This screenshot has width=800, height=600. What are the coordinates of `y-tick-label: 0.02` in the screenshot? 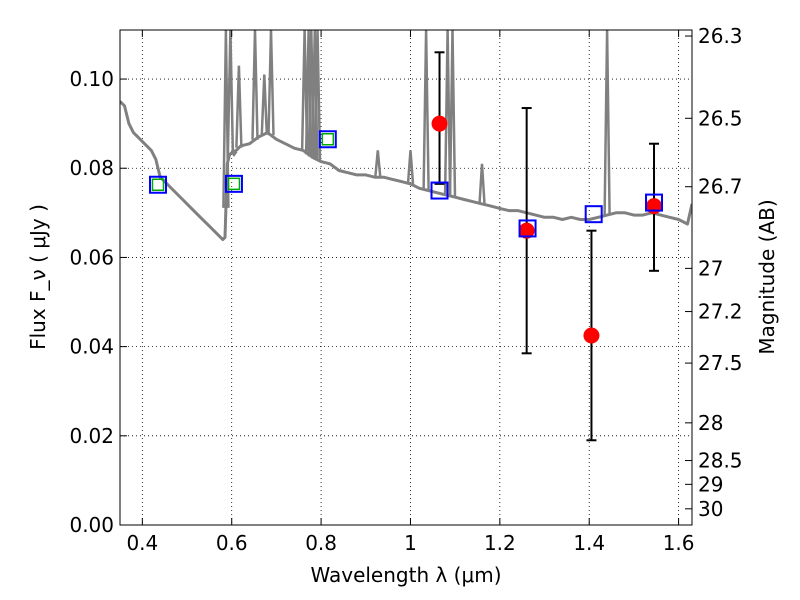 It's located at (91, 436).